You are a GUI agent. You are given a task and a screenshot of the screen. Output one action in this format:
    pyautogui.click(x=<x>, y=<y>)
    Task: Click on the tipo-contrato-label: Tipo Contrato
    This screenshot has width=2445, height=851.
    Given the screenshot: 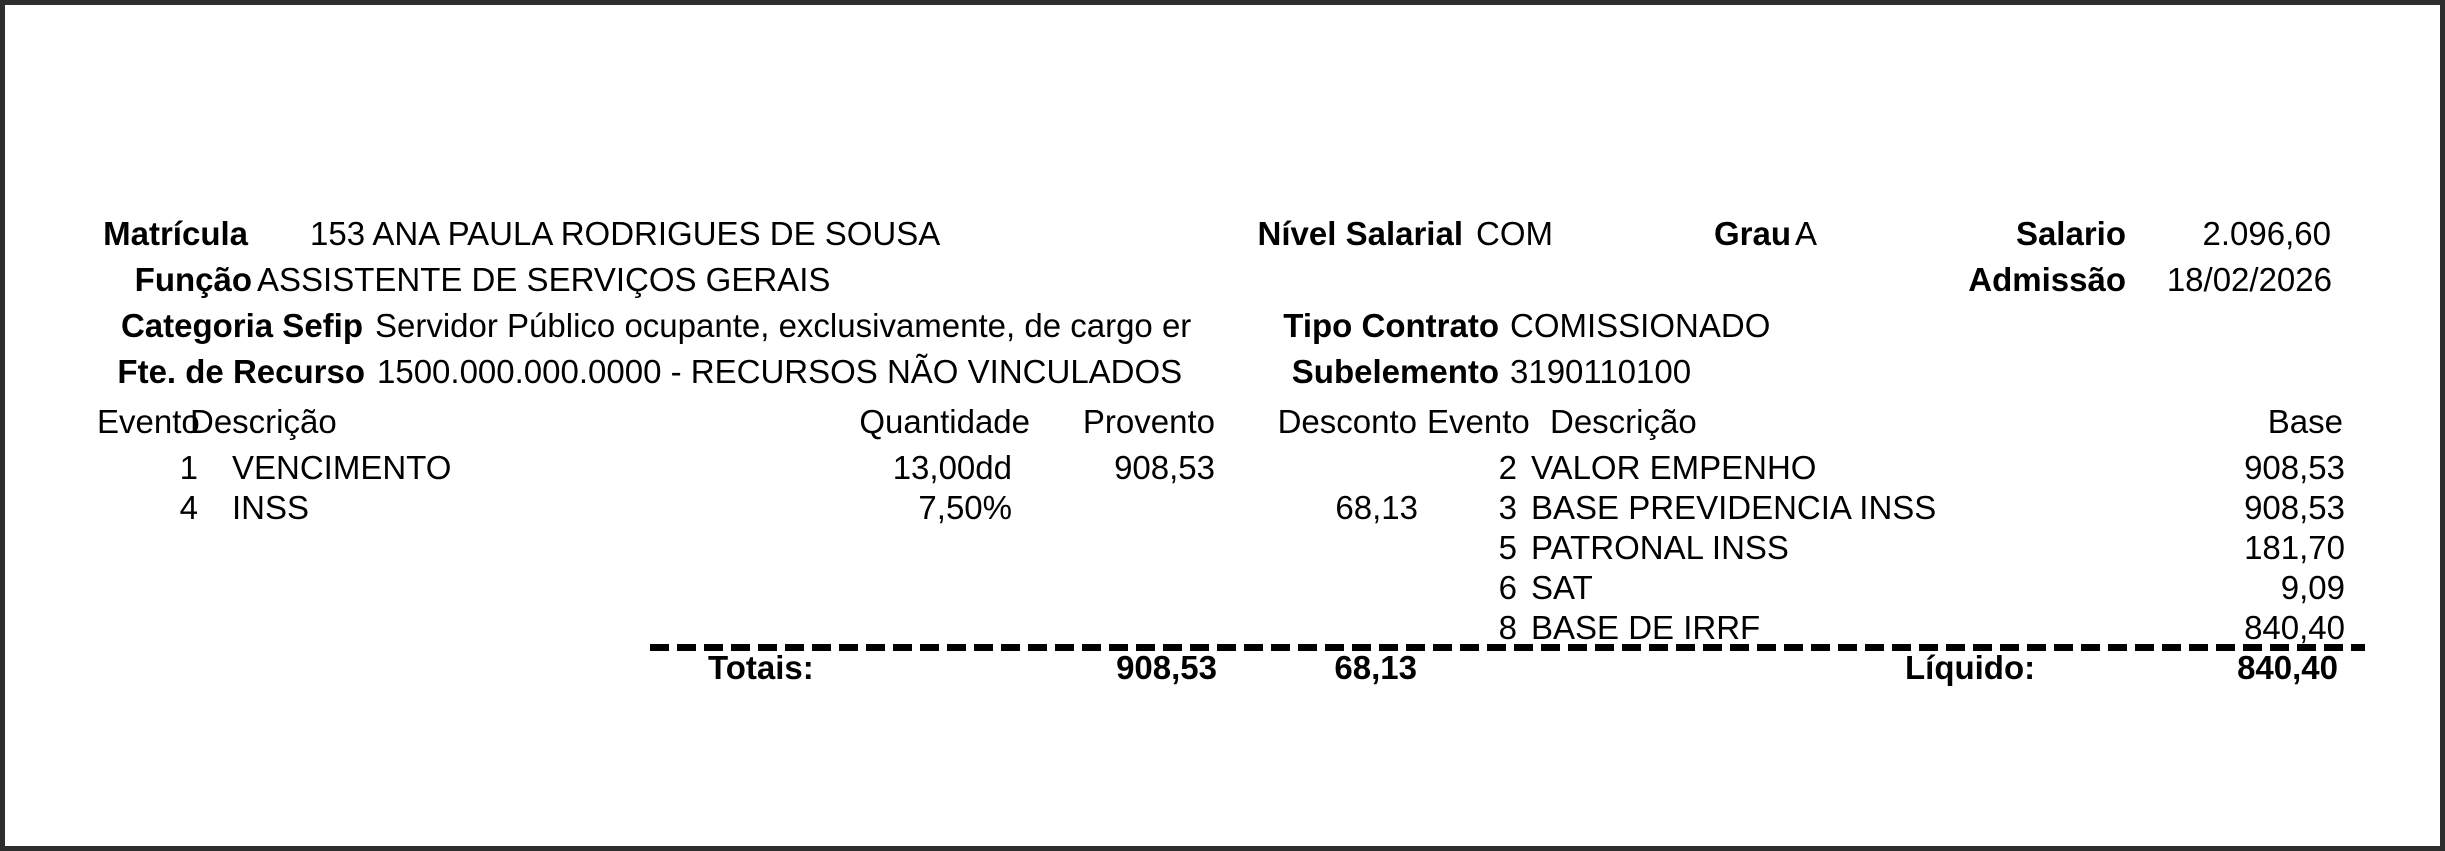 What is the action you would take?
    pyautogui.click(x=1391, y=325)
    